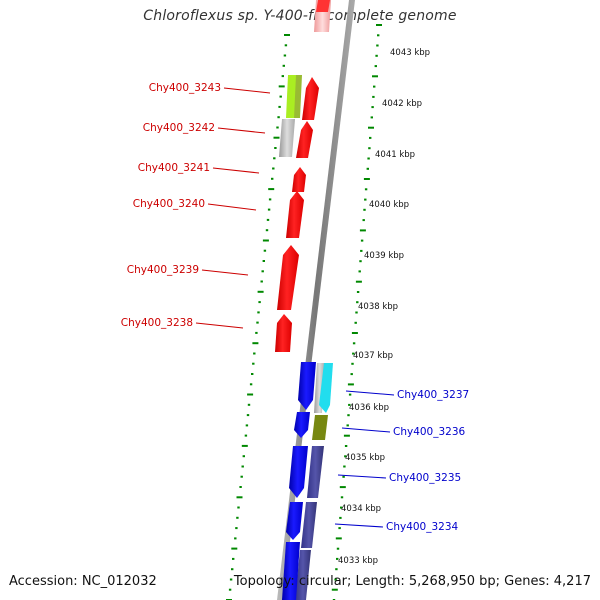  Describe the element at coordinates (433, 395) in the screenshot. I see `gene-label-3237: Chy400_3237` at that location.